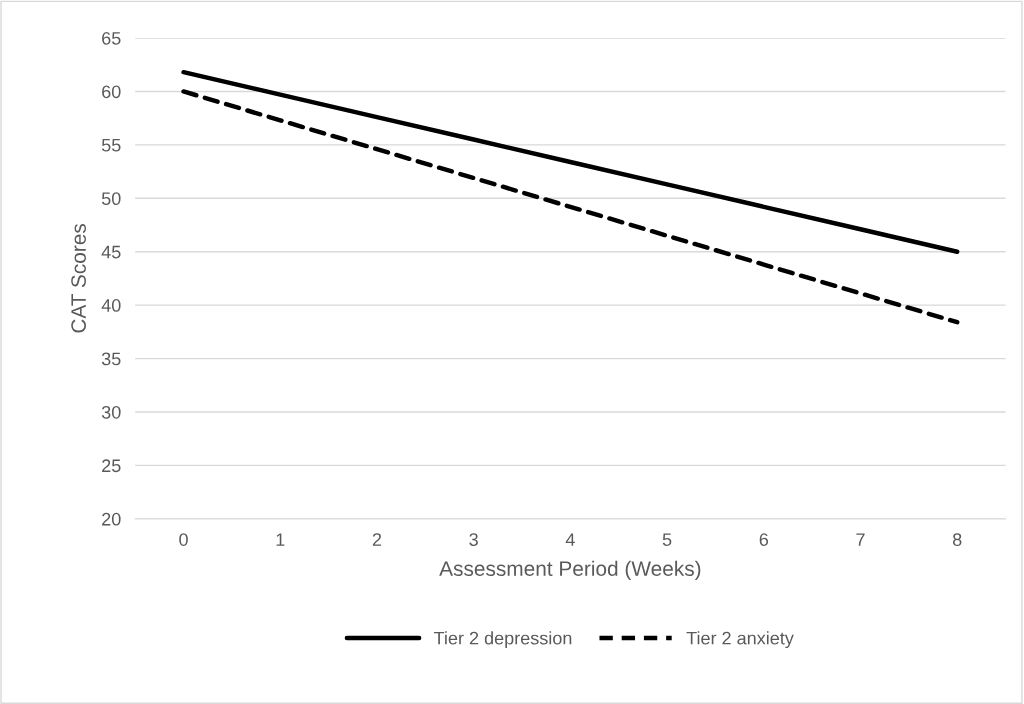 The image size is (1024, 704). Describe the element at coordinates (111, 519) in the screenshot. I see `y-tick-label: 20` at that location.